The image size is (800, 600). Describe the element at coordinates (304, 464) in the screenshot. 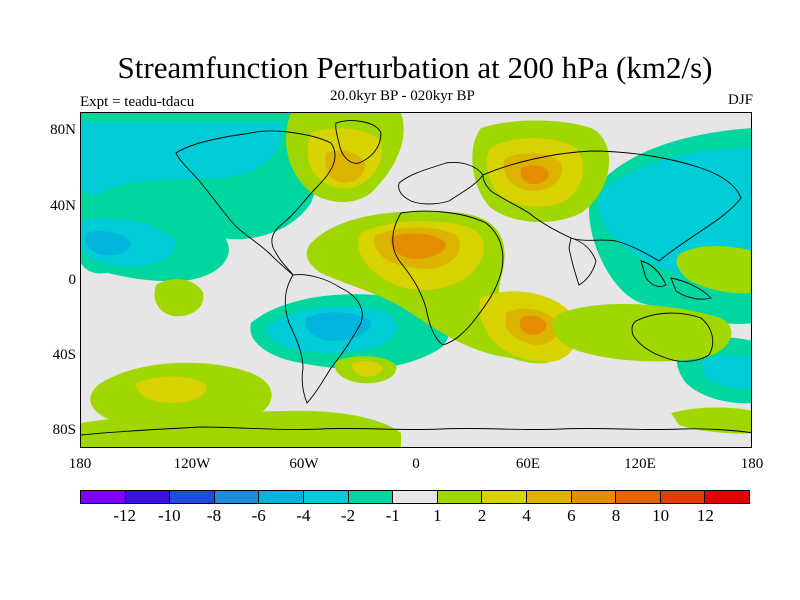

I see `x-tick-label: 60W` at that location.